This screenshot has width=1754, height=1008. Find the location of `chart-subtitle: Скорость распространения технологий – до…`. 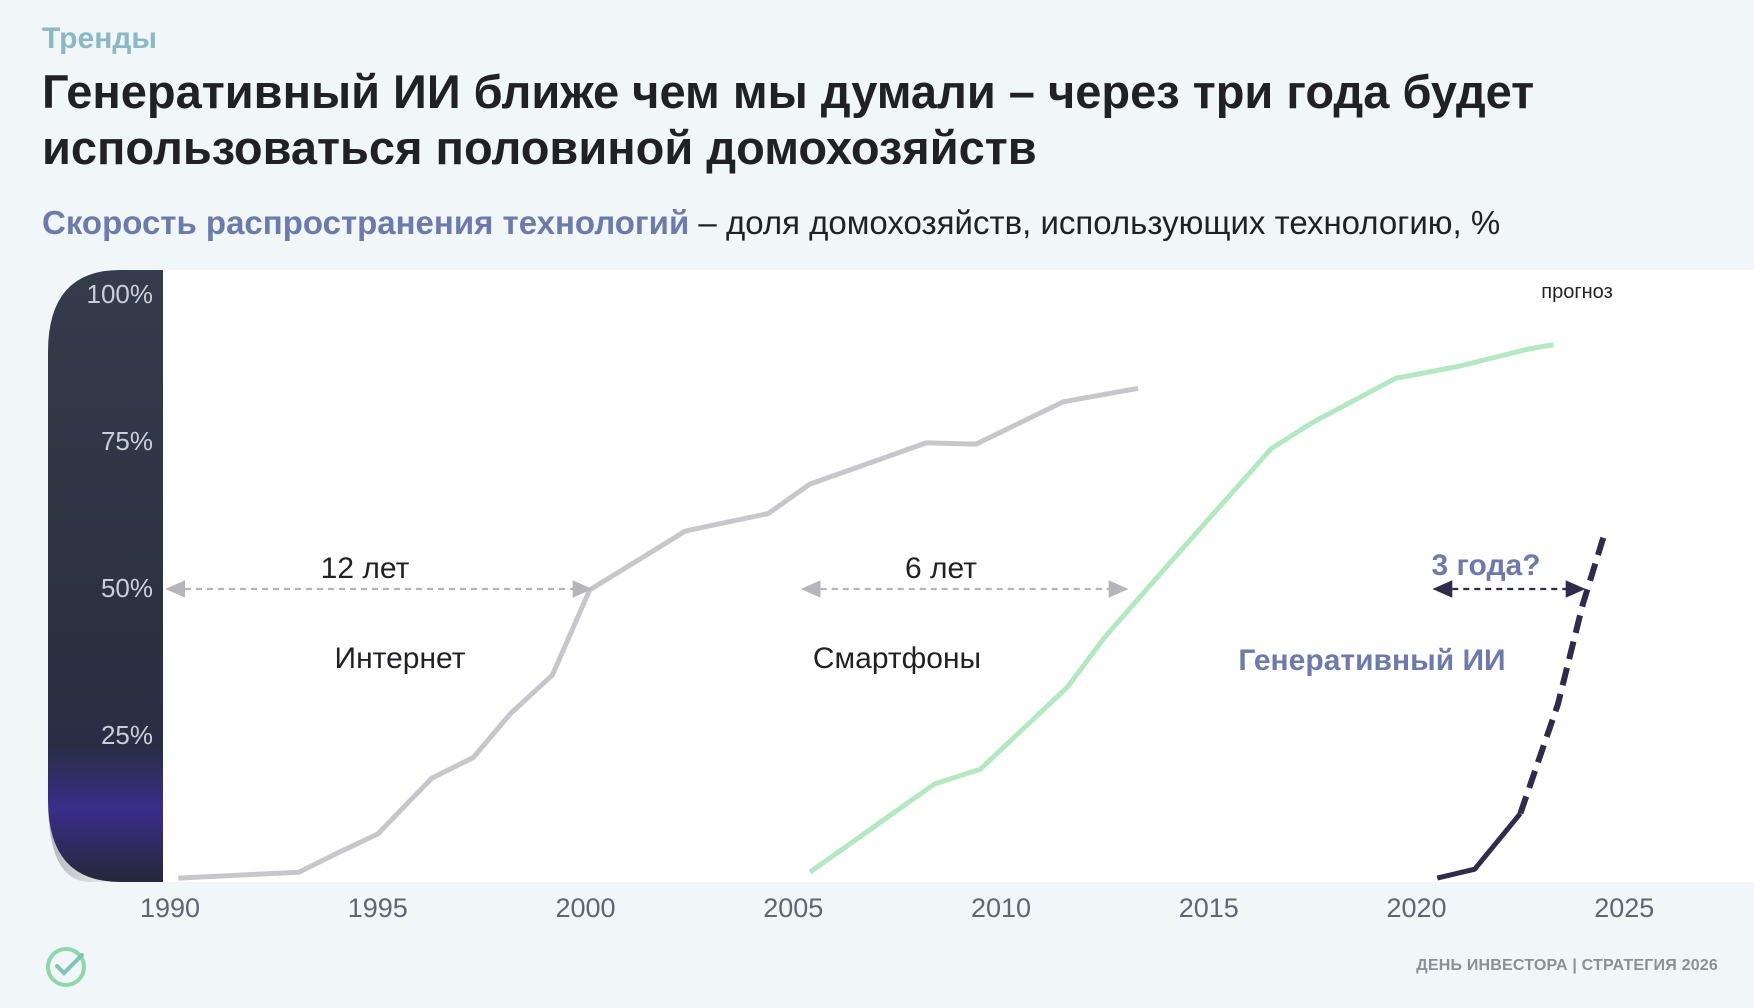

chart-subtitle: Скорость распространения технологий – до… is located at coordinates (771, 223).